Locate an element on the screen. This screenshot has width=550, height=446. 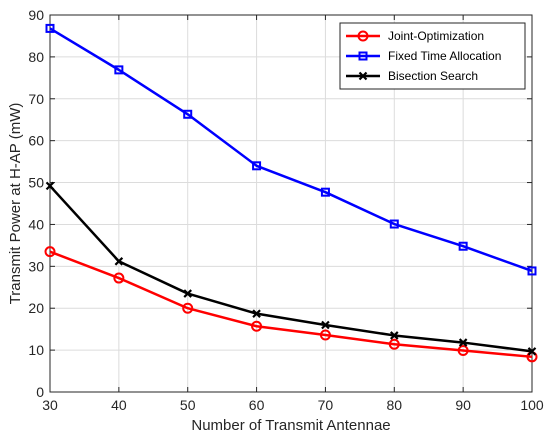
x-tick-label: 80 is located at coordinates (394, 405).